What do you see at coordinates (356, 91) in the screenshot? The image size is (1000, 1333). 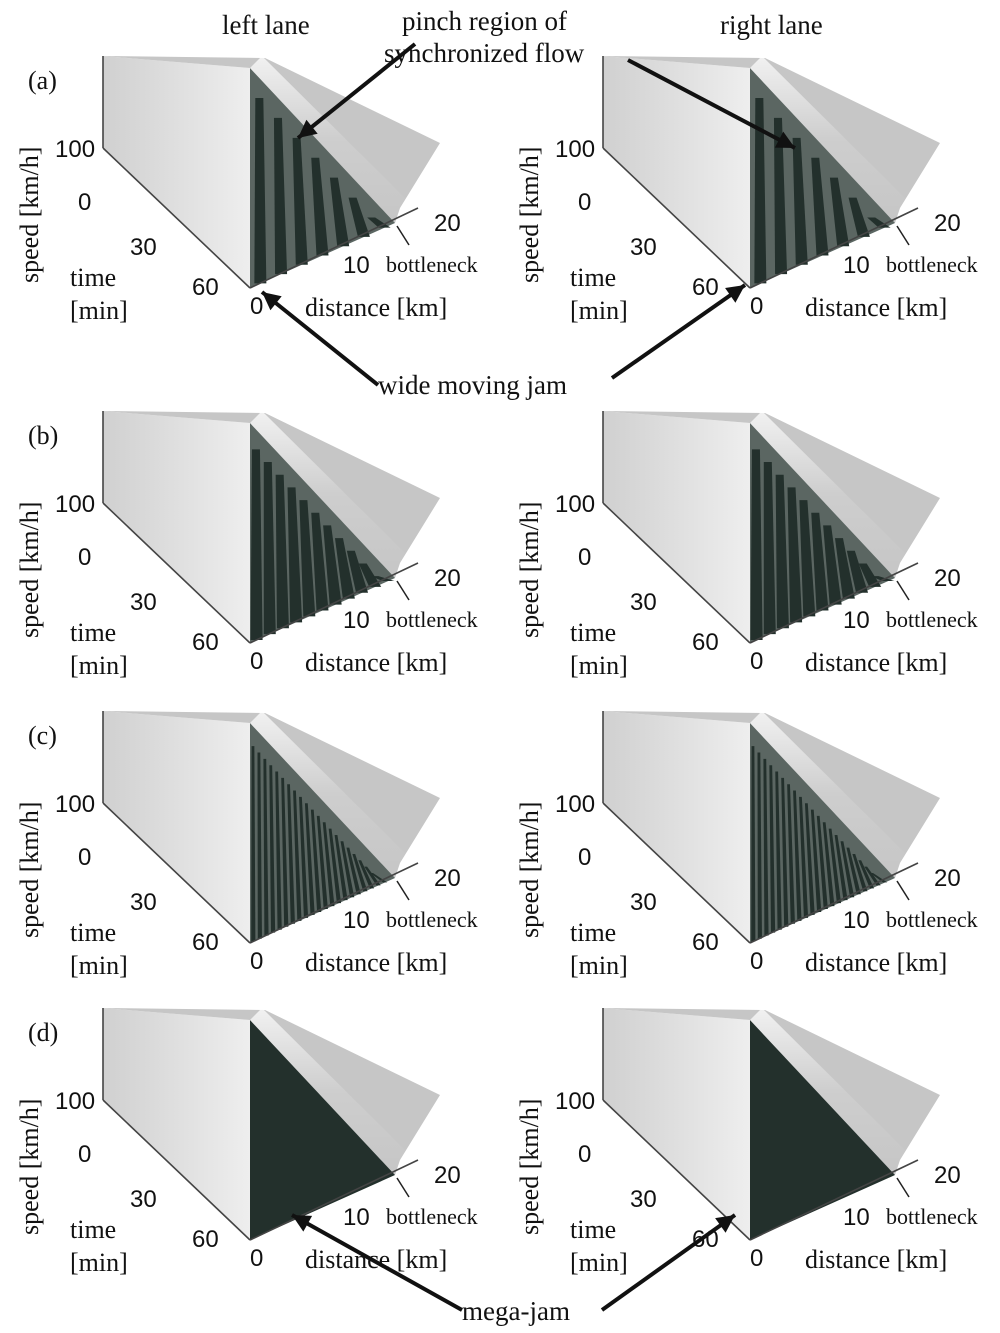 I see `pinch-arrow-left` at bounding box center [356, 91].